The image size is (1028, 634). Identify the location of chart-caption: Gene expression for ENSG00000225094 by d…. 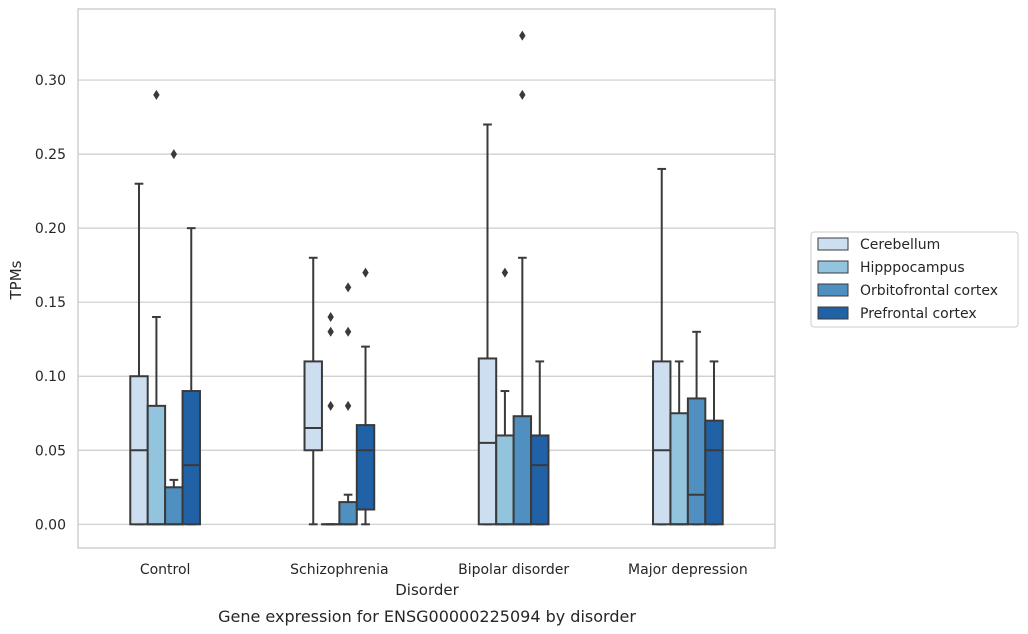
(427, 616).